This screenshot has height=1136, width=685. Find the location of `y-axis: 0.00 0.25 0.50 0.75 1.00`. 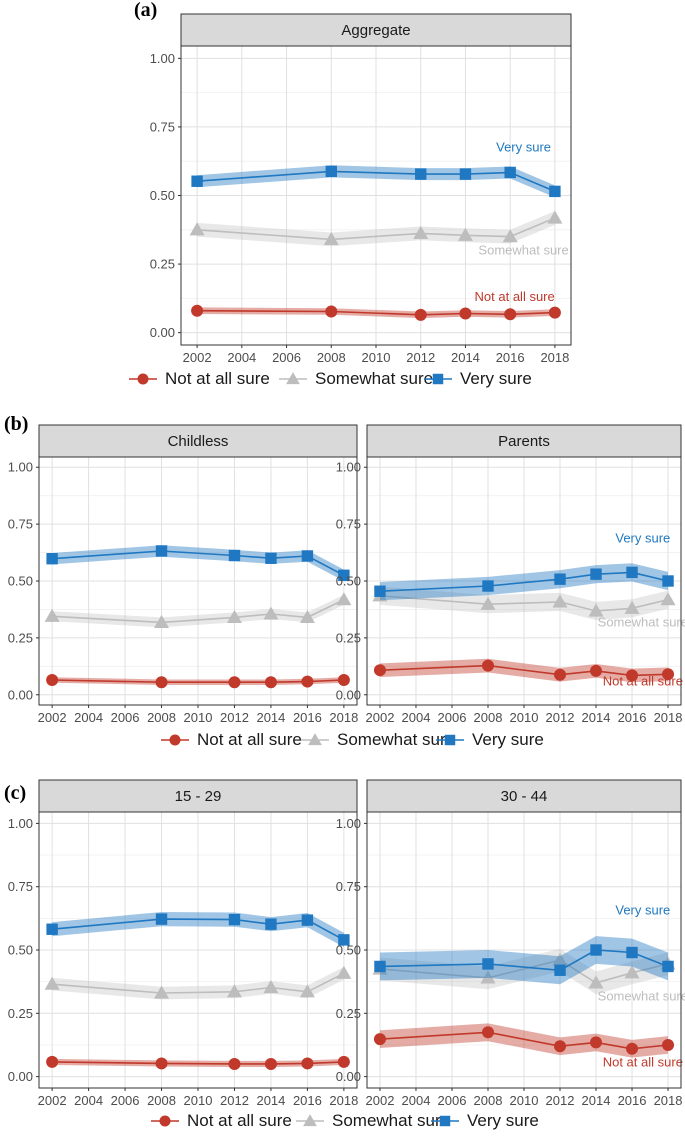

y-axis: 0.00 0.25 0.50 0.75 1.00 is located at coordinates (351, 950).